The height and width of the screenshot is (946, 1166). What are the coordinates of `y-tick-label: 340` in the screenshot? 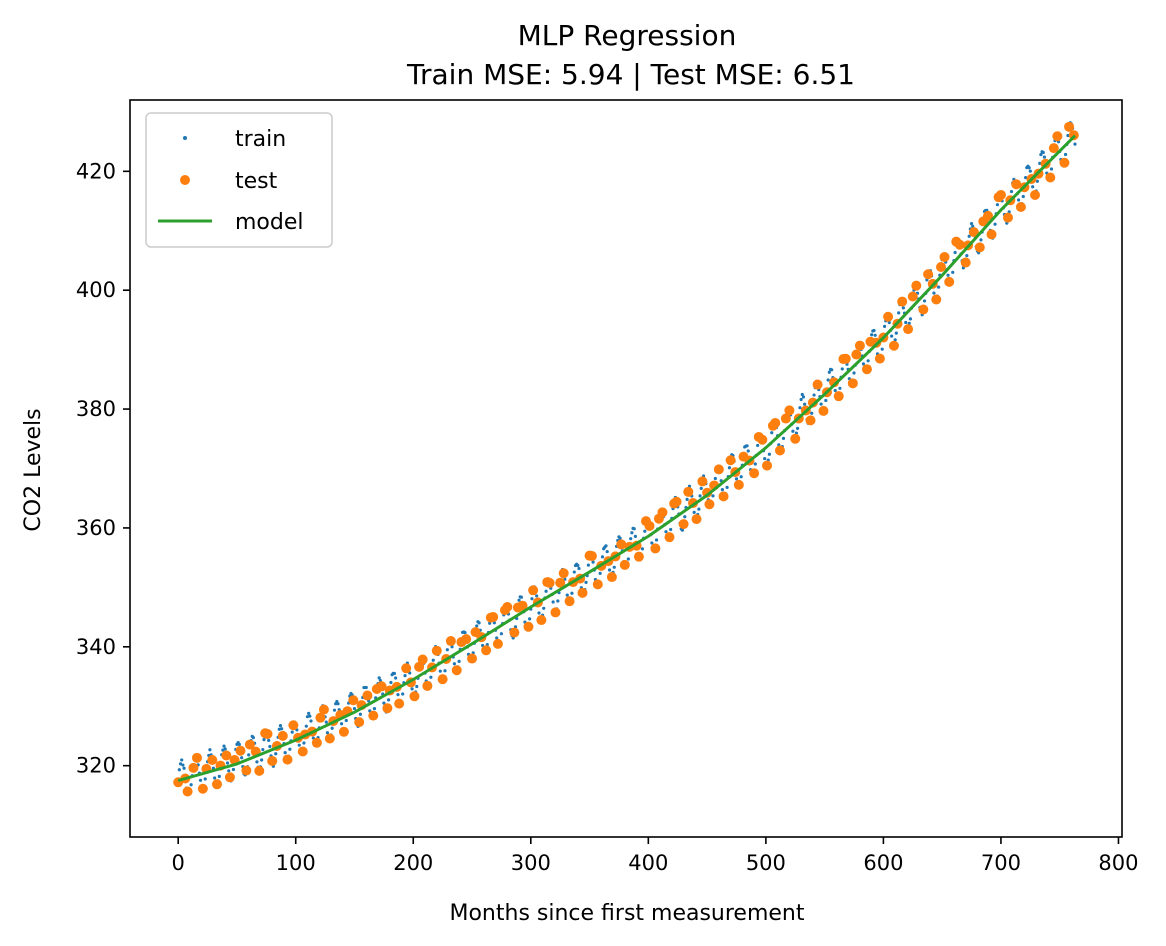 It's located at (96, 647).